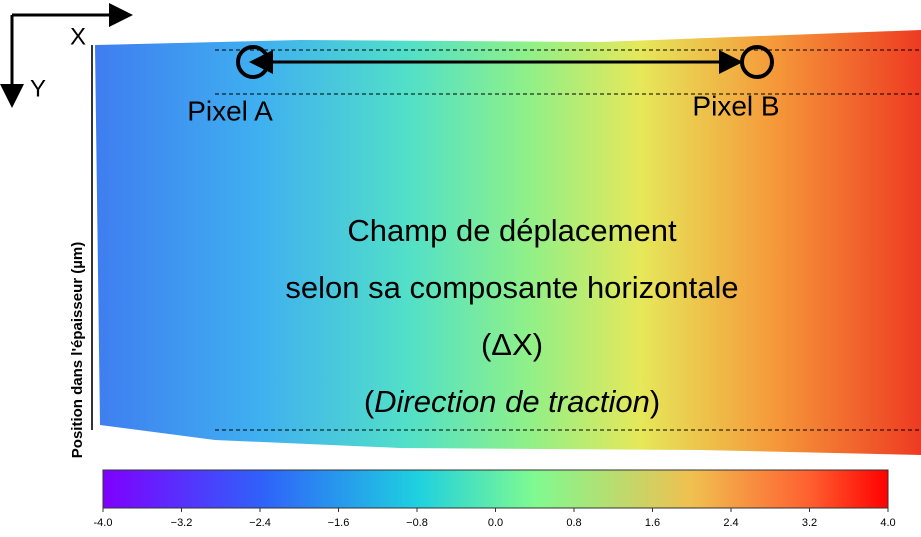  What do you see at coordinates (38, 88) in the screenshot?
I see `y-direction: Y` at bounding box center [38, 88].